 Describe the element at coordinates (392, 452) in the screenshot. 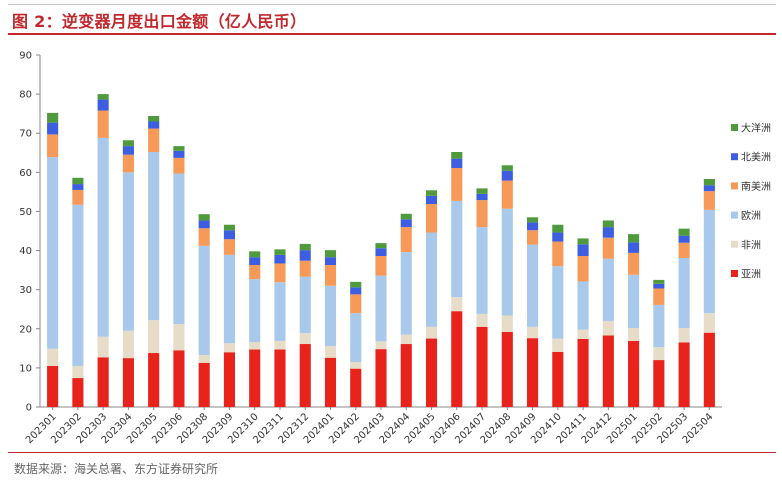

I see `footer-divider` at that location.